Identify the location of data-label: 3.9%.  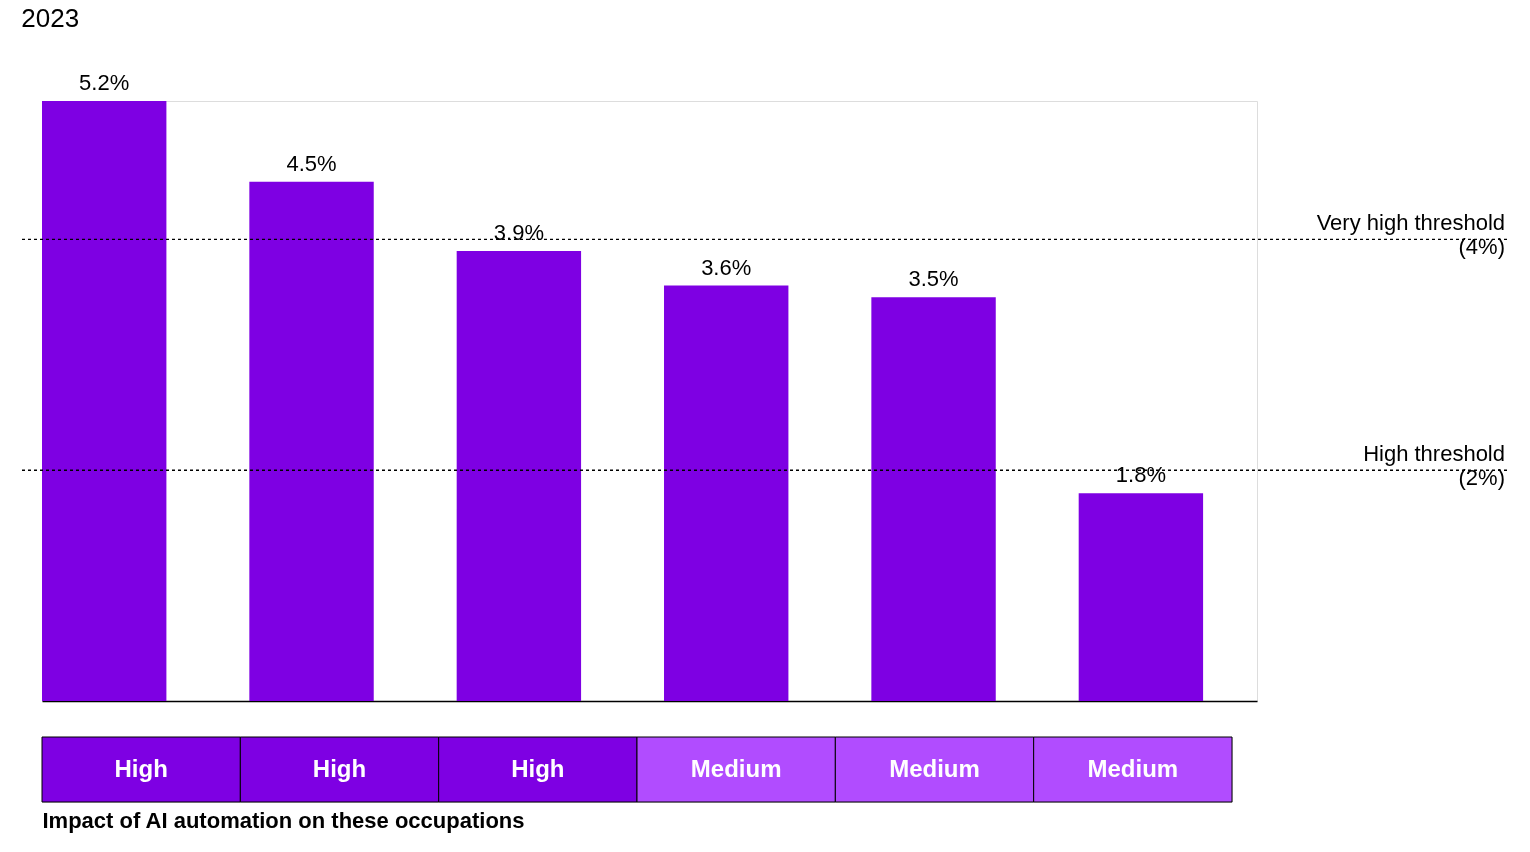
(518, 232).